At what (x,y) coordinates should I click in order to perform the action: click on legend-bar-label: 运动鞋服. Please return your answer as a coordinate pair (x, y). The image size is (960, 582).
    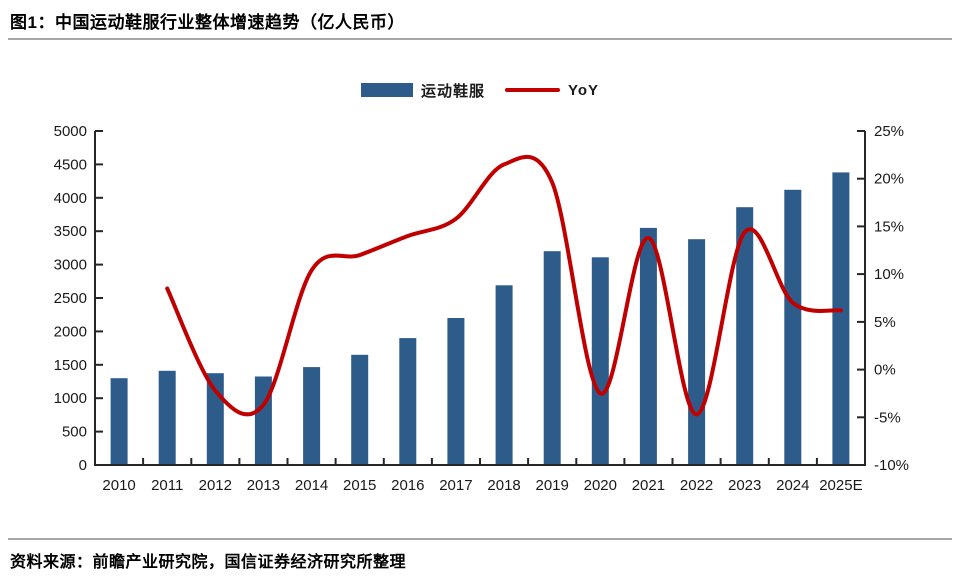
    Looking at the image, I should click on (452, 91).